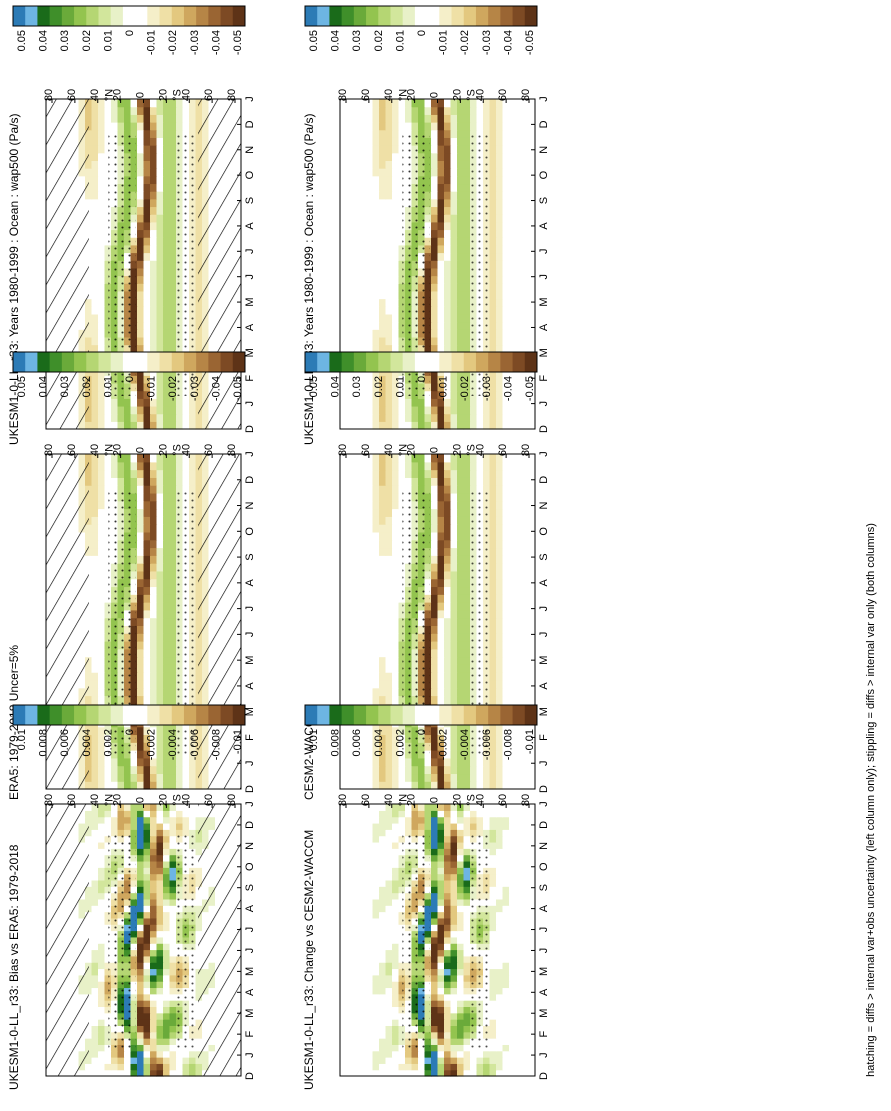 This screenshot has width=891, height=1111. I want to click on month-tick-label: A, so click(544, 226).